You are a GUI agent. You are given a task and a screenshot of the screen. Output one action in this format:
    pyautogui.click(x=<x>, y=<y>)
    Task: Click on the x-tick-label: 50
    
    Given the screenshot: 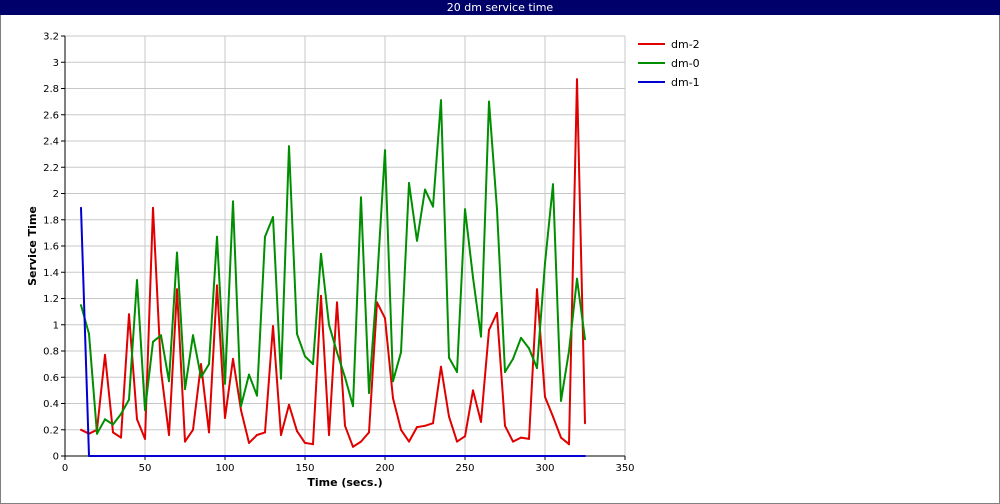 What is the action you would take?
    pyautogui.click(x=145, y=468)
    